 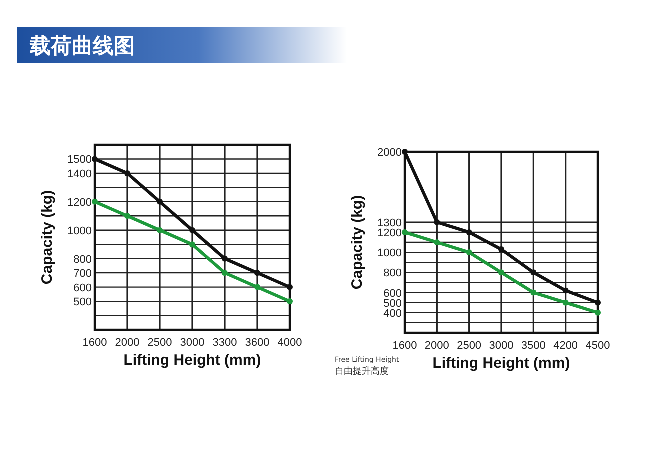 What do you see at coordinates (390, 153) in the screenshot?
I see `y-tick-label: 2000` at bounding box center [390, 153].